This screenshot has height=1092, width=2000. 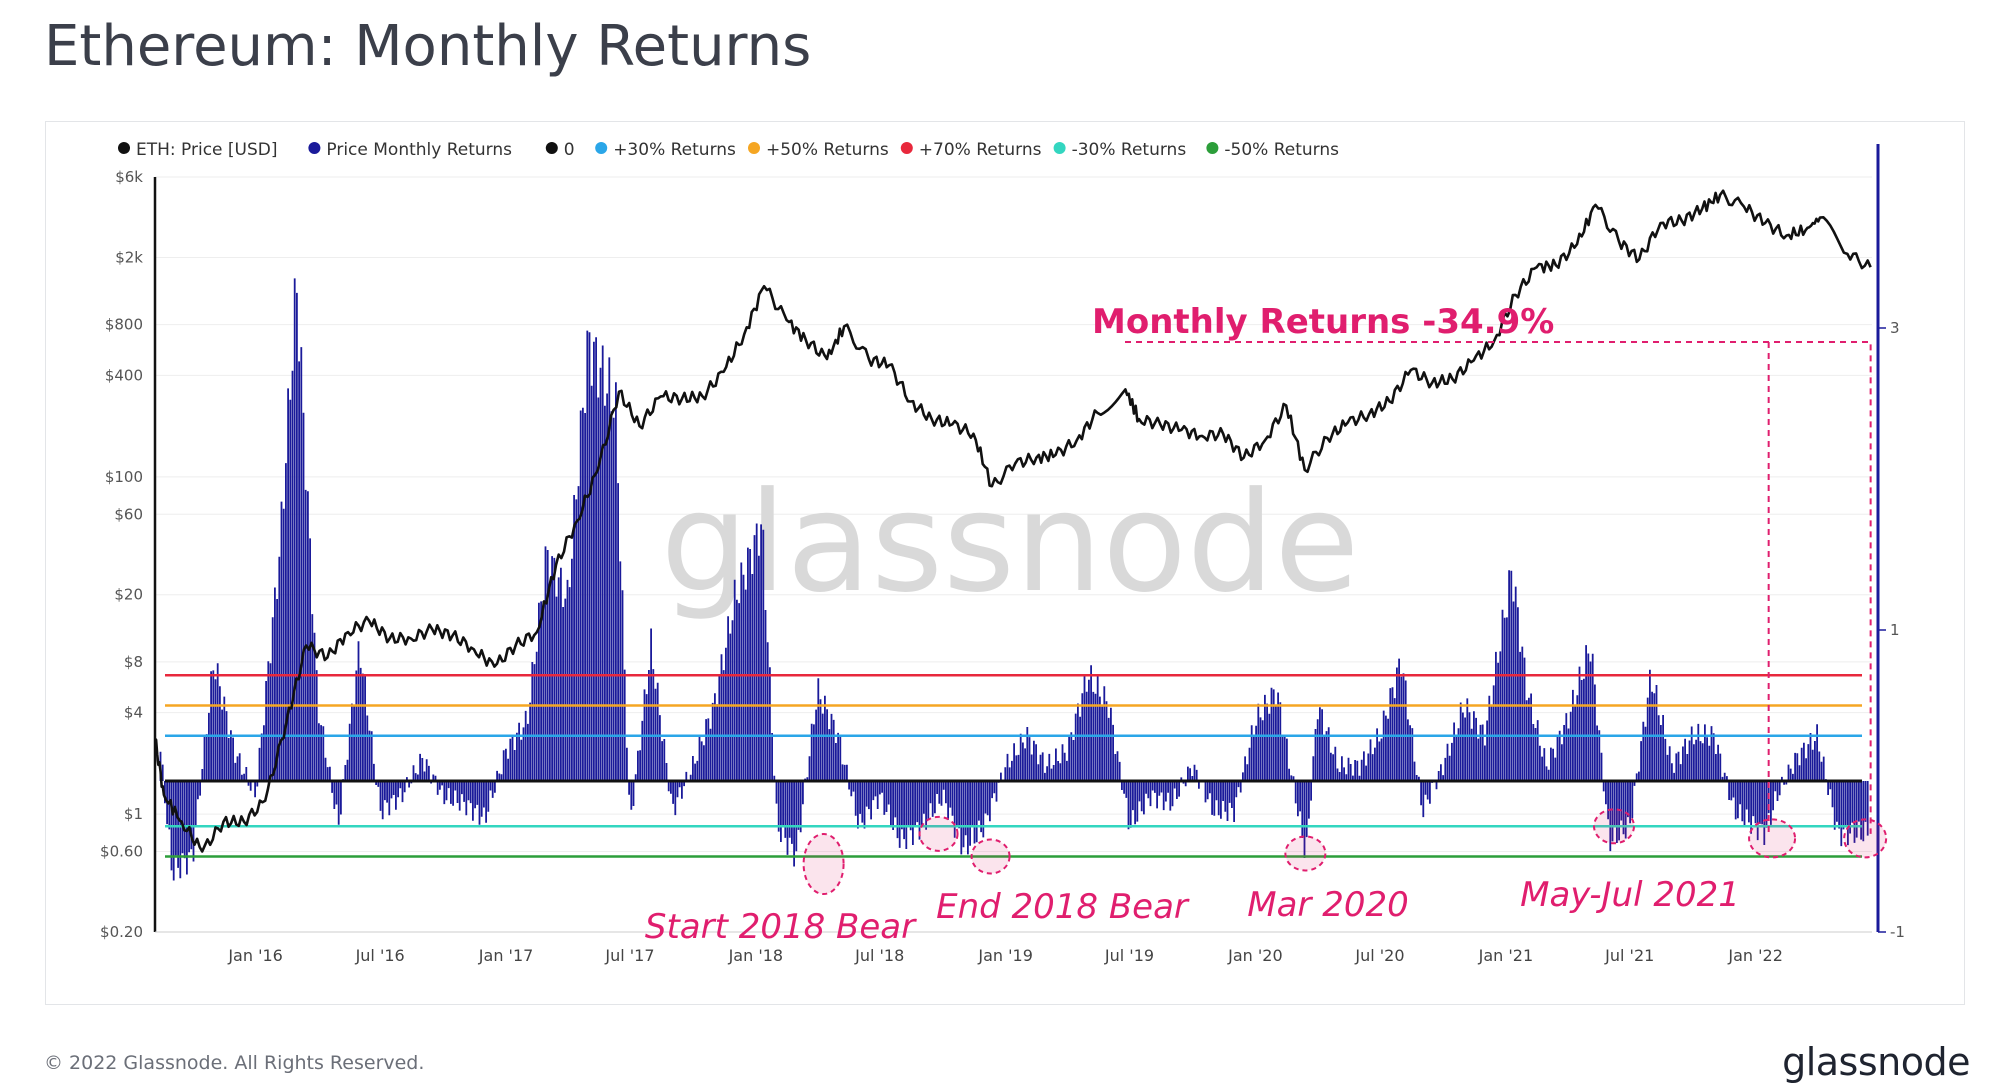 I want to click on x-tick-label: Jan '21, so click(x=1506, y=955).